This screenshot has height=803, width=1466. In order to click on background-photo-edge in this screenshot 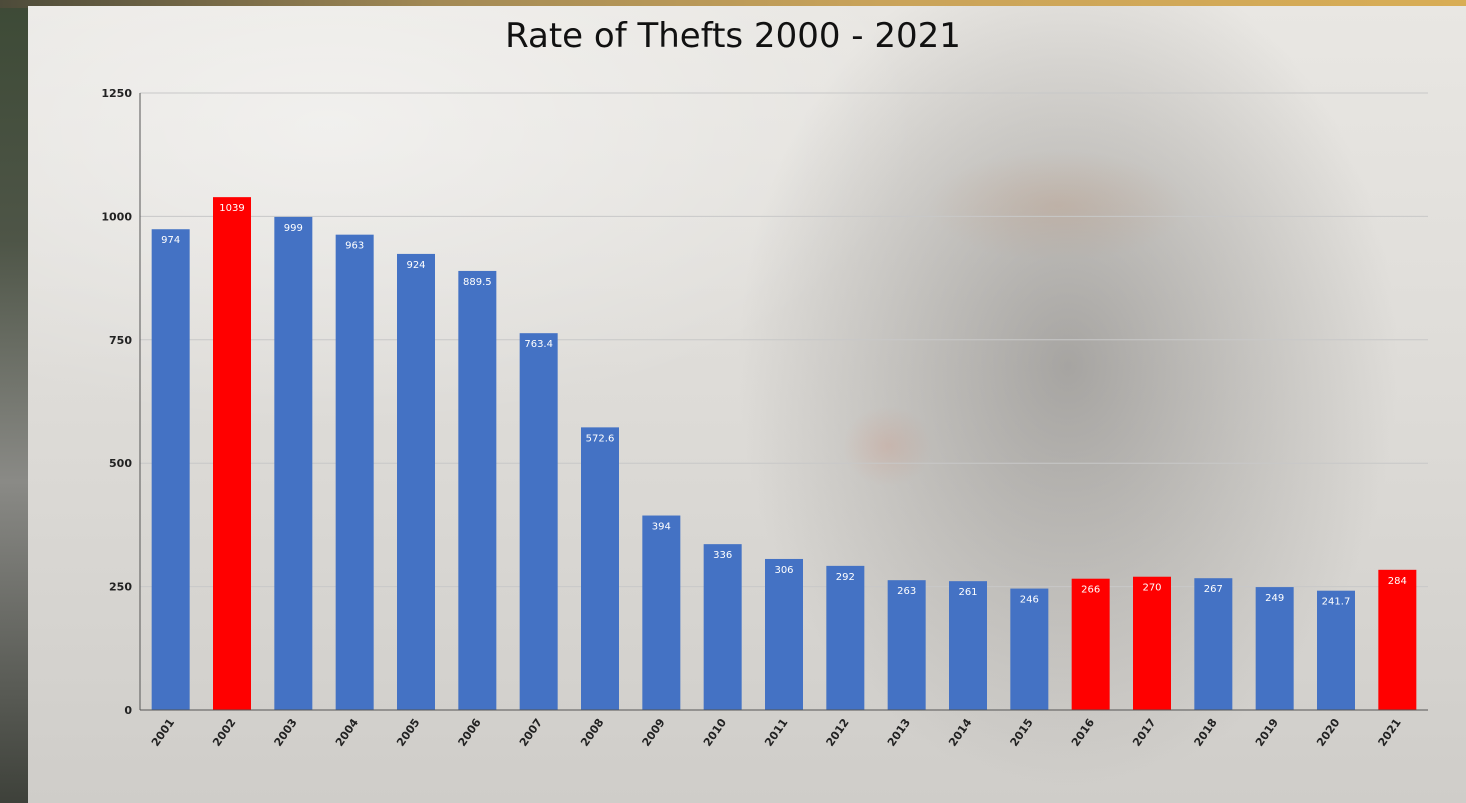, I will do `click(15, 401)`.